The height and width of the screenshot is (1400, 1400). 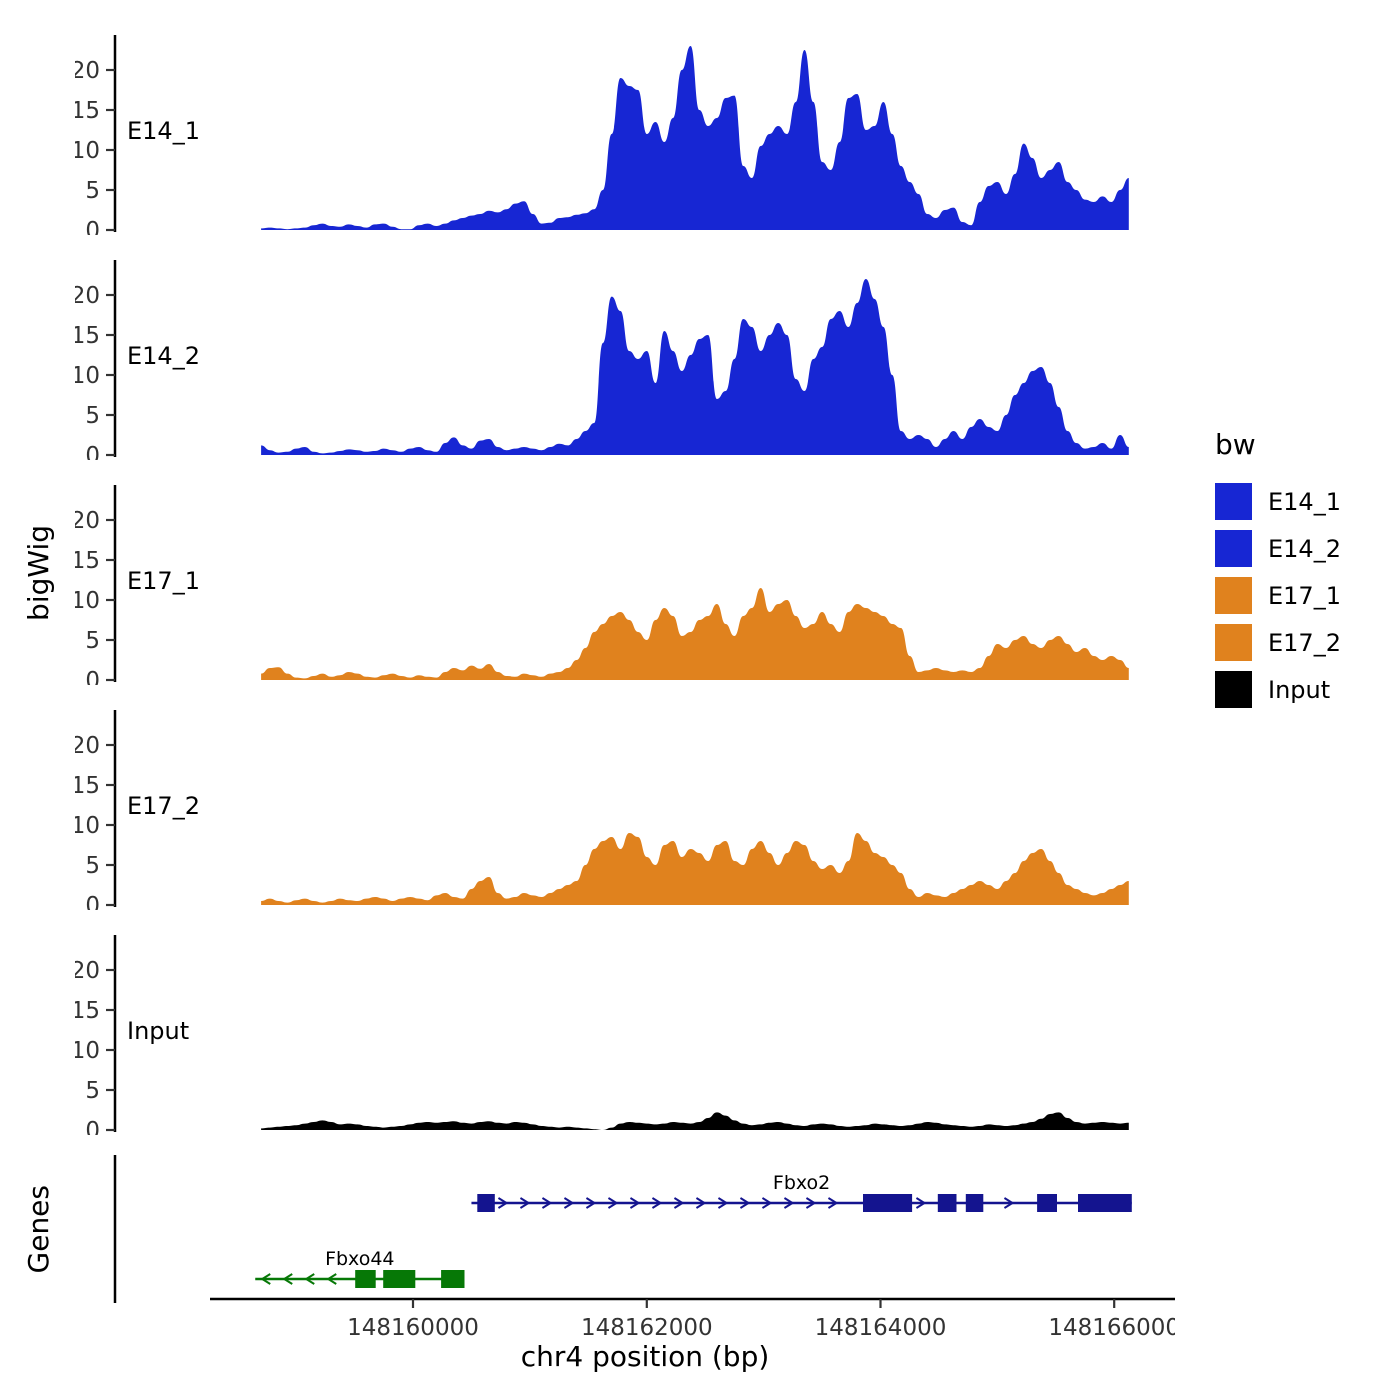 What do you see at coordinates (38, 1229) in the screenshot?
I see `genes-axis-title: Genes` at bounding box center [38, 1229].